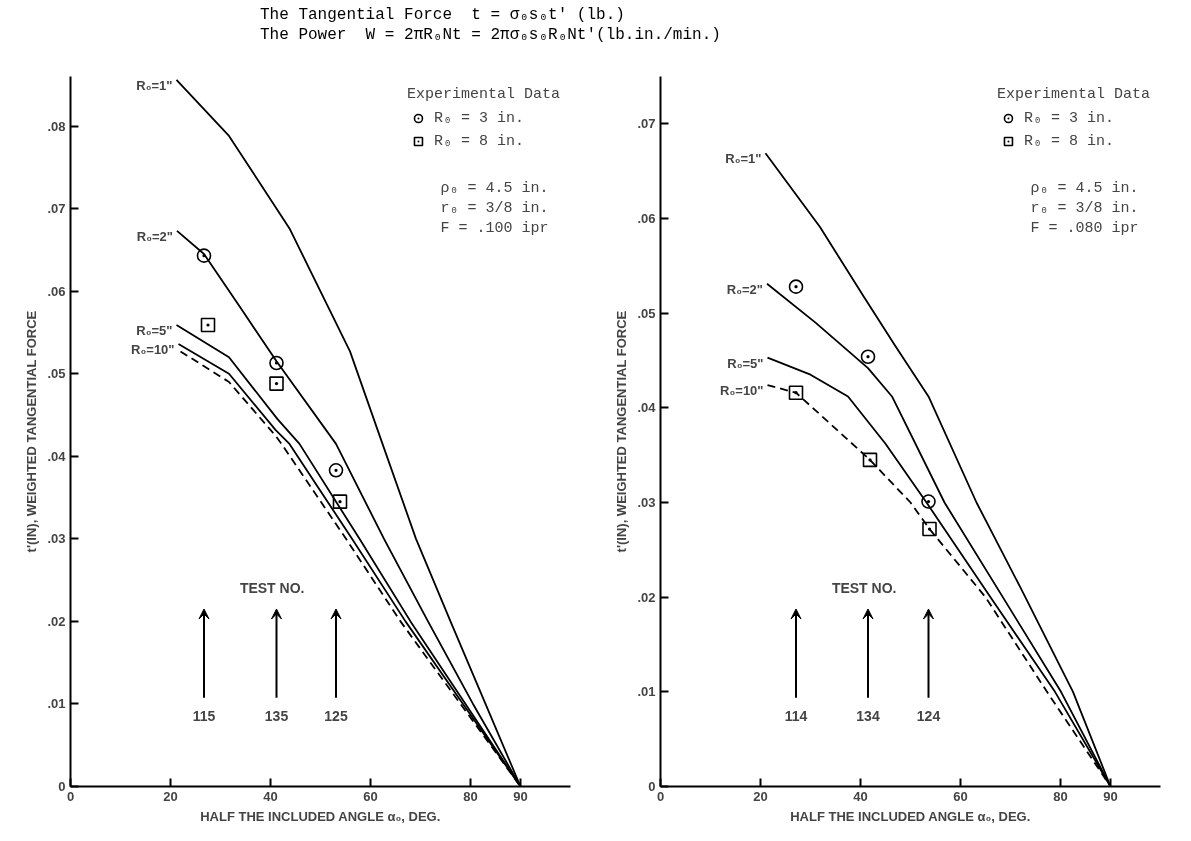 The height and width of the screenshot is (841, 1191). I want to click on chart-title: The Tangential Force t = σ₀s₀t' (lb.), so click(442, 15).